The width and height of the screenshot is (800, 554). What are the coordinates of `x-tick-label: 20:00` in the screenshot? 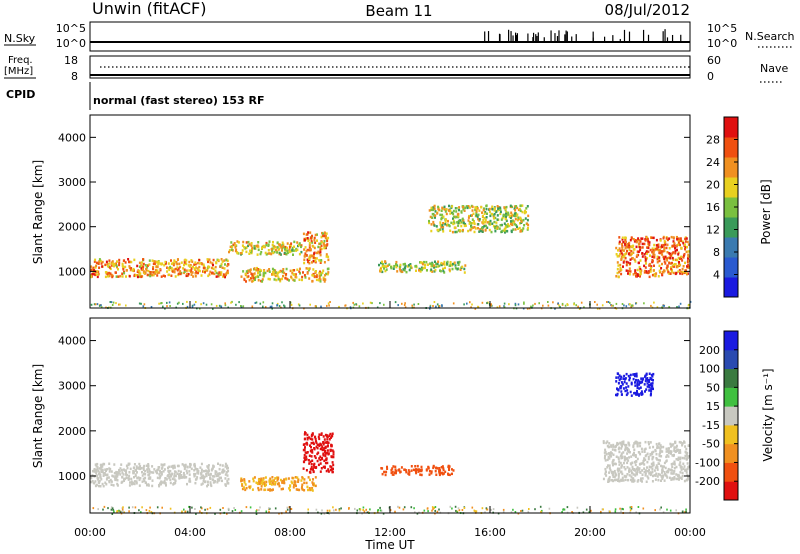 It's located at (590, 532).